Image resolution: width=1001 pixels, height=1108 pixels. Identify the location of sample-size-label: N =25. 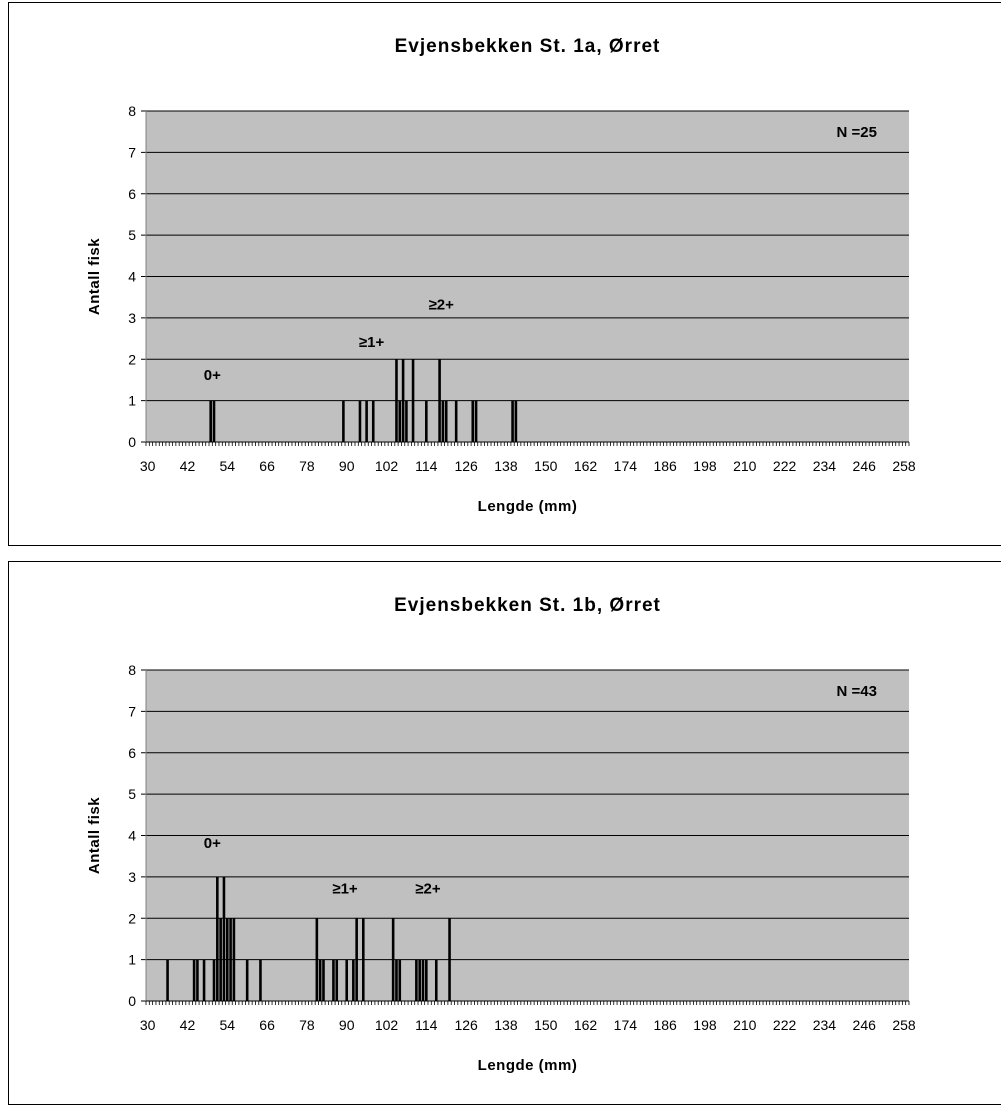
(857, 132).